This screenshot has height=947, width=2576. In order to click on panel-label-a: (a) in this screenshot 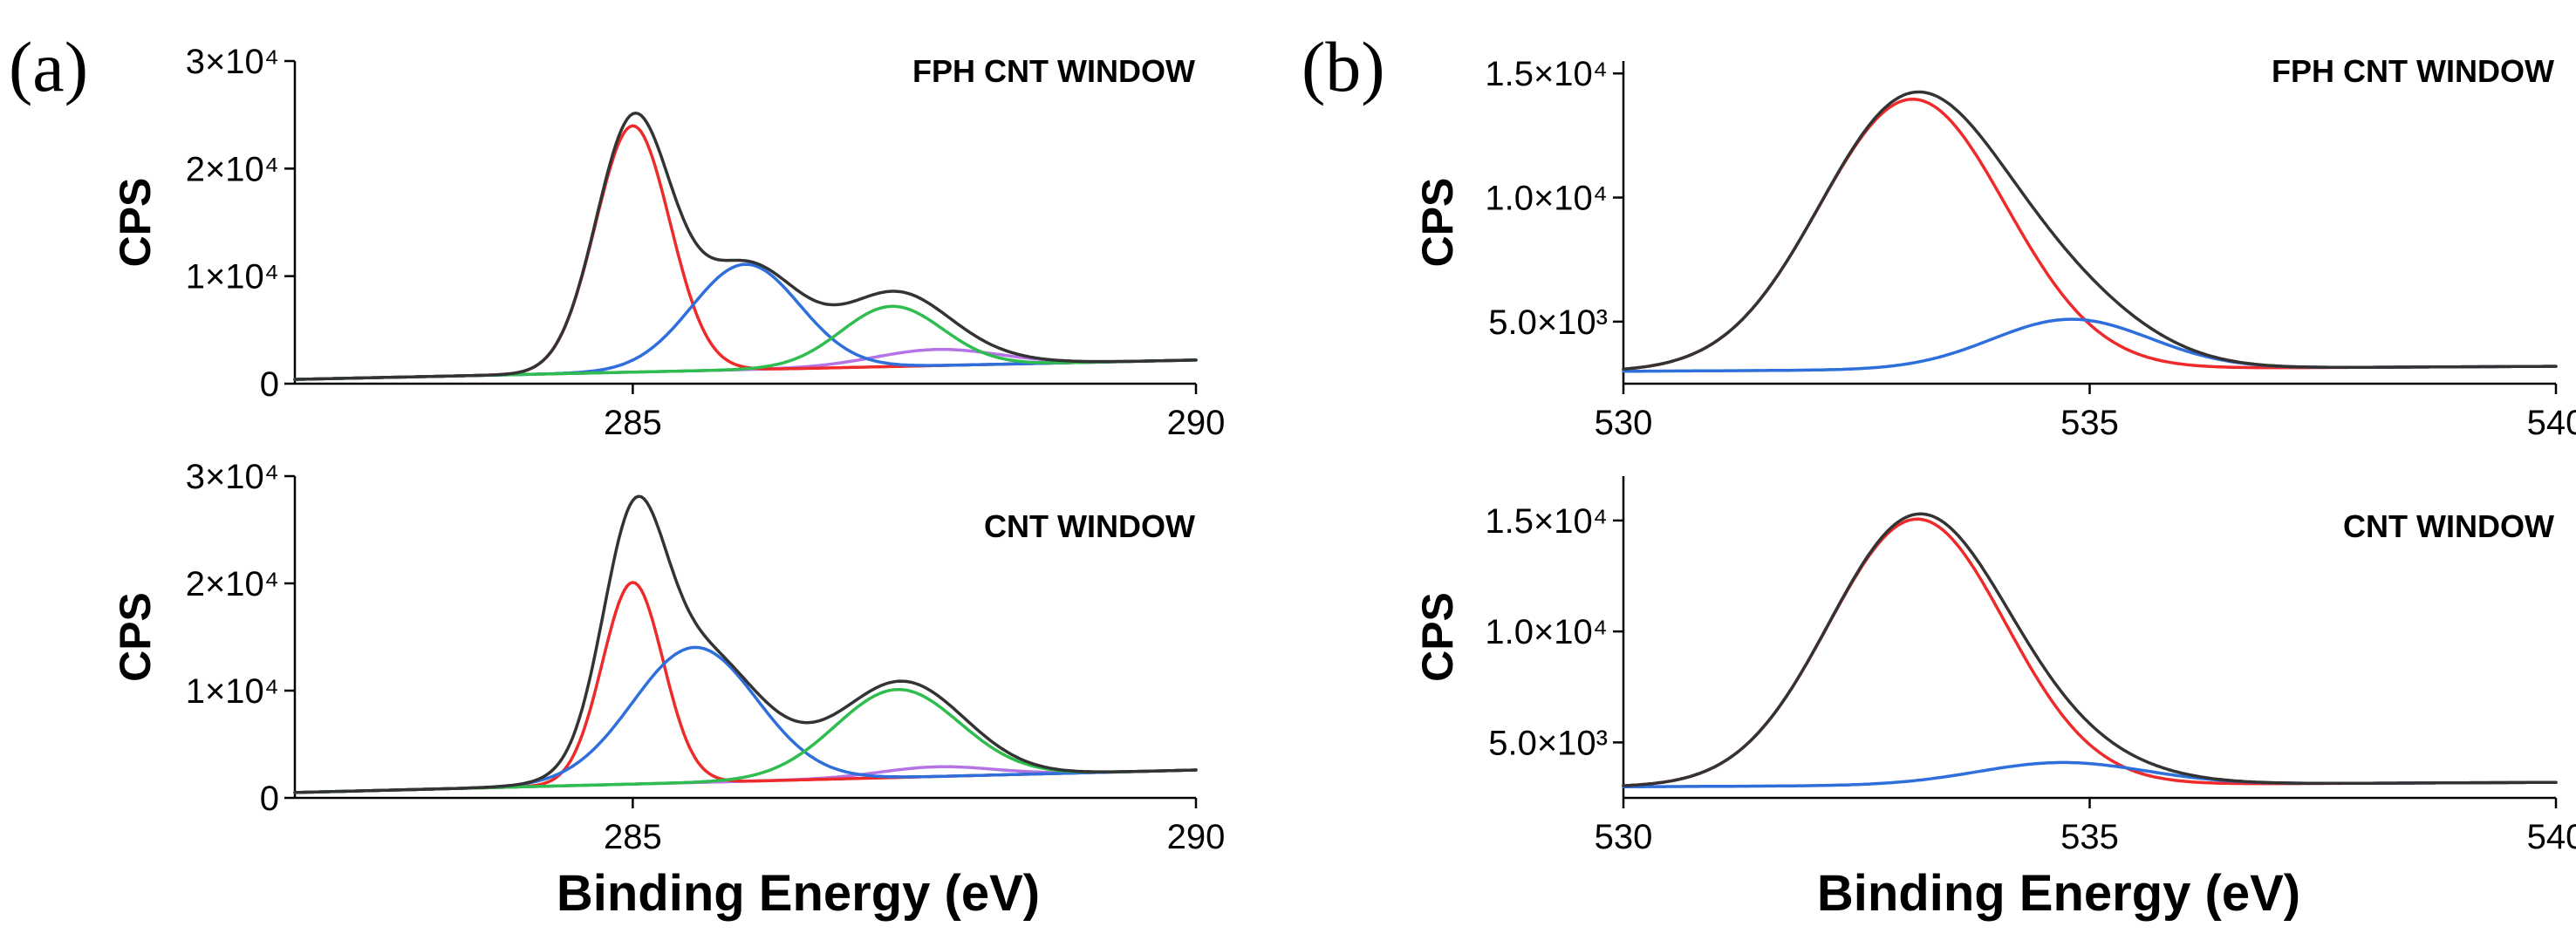, I will do `click(48, 66)`.